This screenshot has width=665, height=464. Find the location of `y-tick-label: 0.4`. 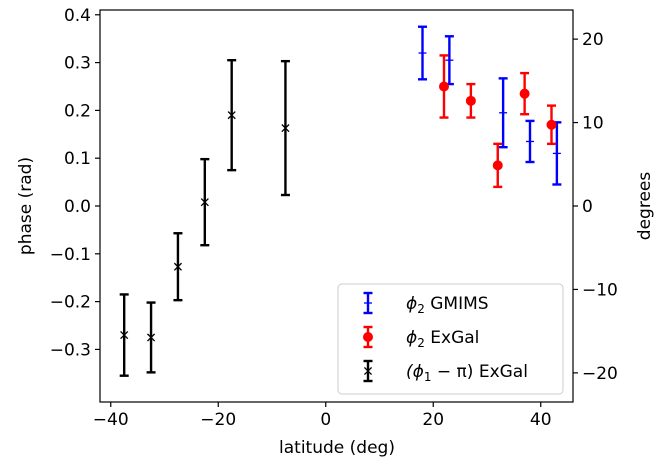

y-tick-label: 0.4 is located at coordinates (77, 16).